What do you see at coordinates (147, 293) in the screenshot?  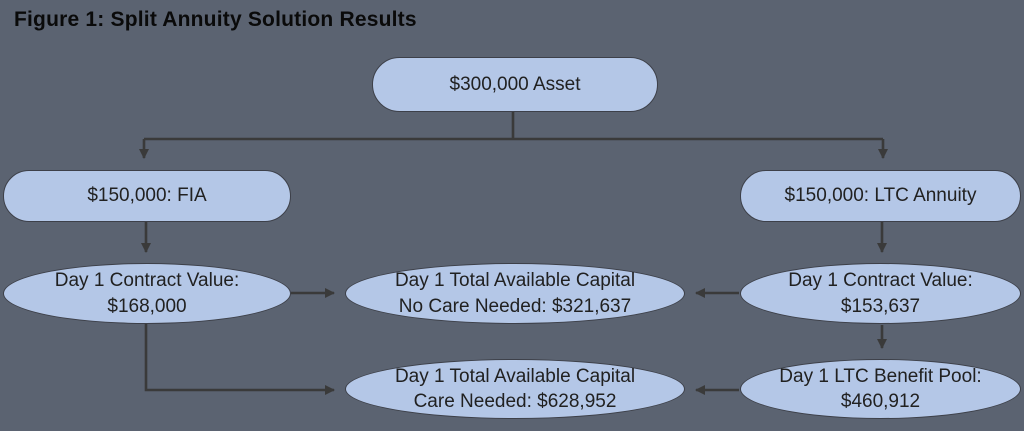 I see `node-fia-contract-value: Day 1 Contract Value: $168,000` at bounding box center [147, 293].